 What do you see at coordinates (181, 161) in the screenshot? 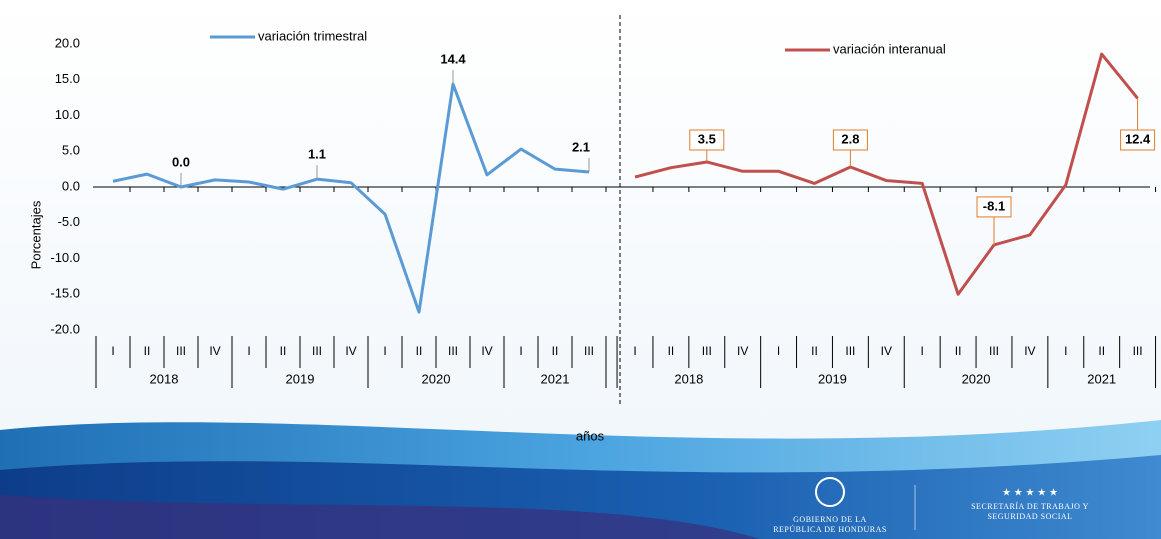
I see `data-label: 0.0` at bounding box center [181, 161].